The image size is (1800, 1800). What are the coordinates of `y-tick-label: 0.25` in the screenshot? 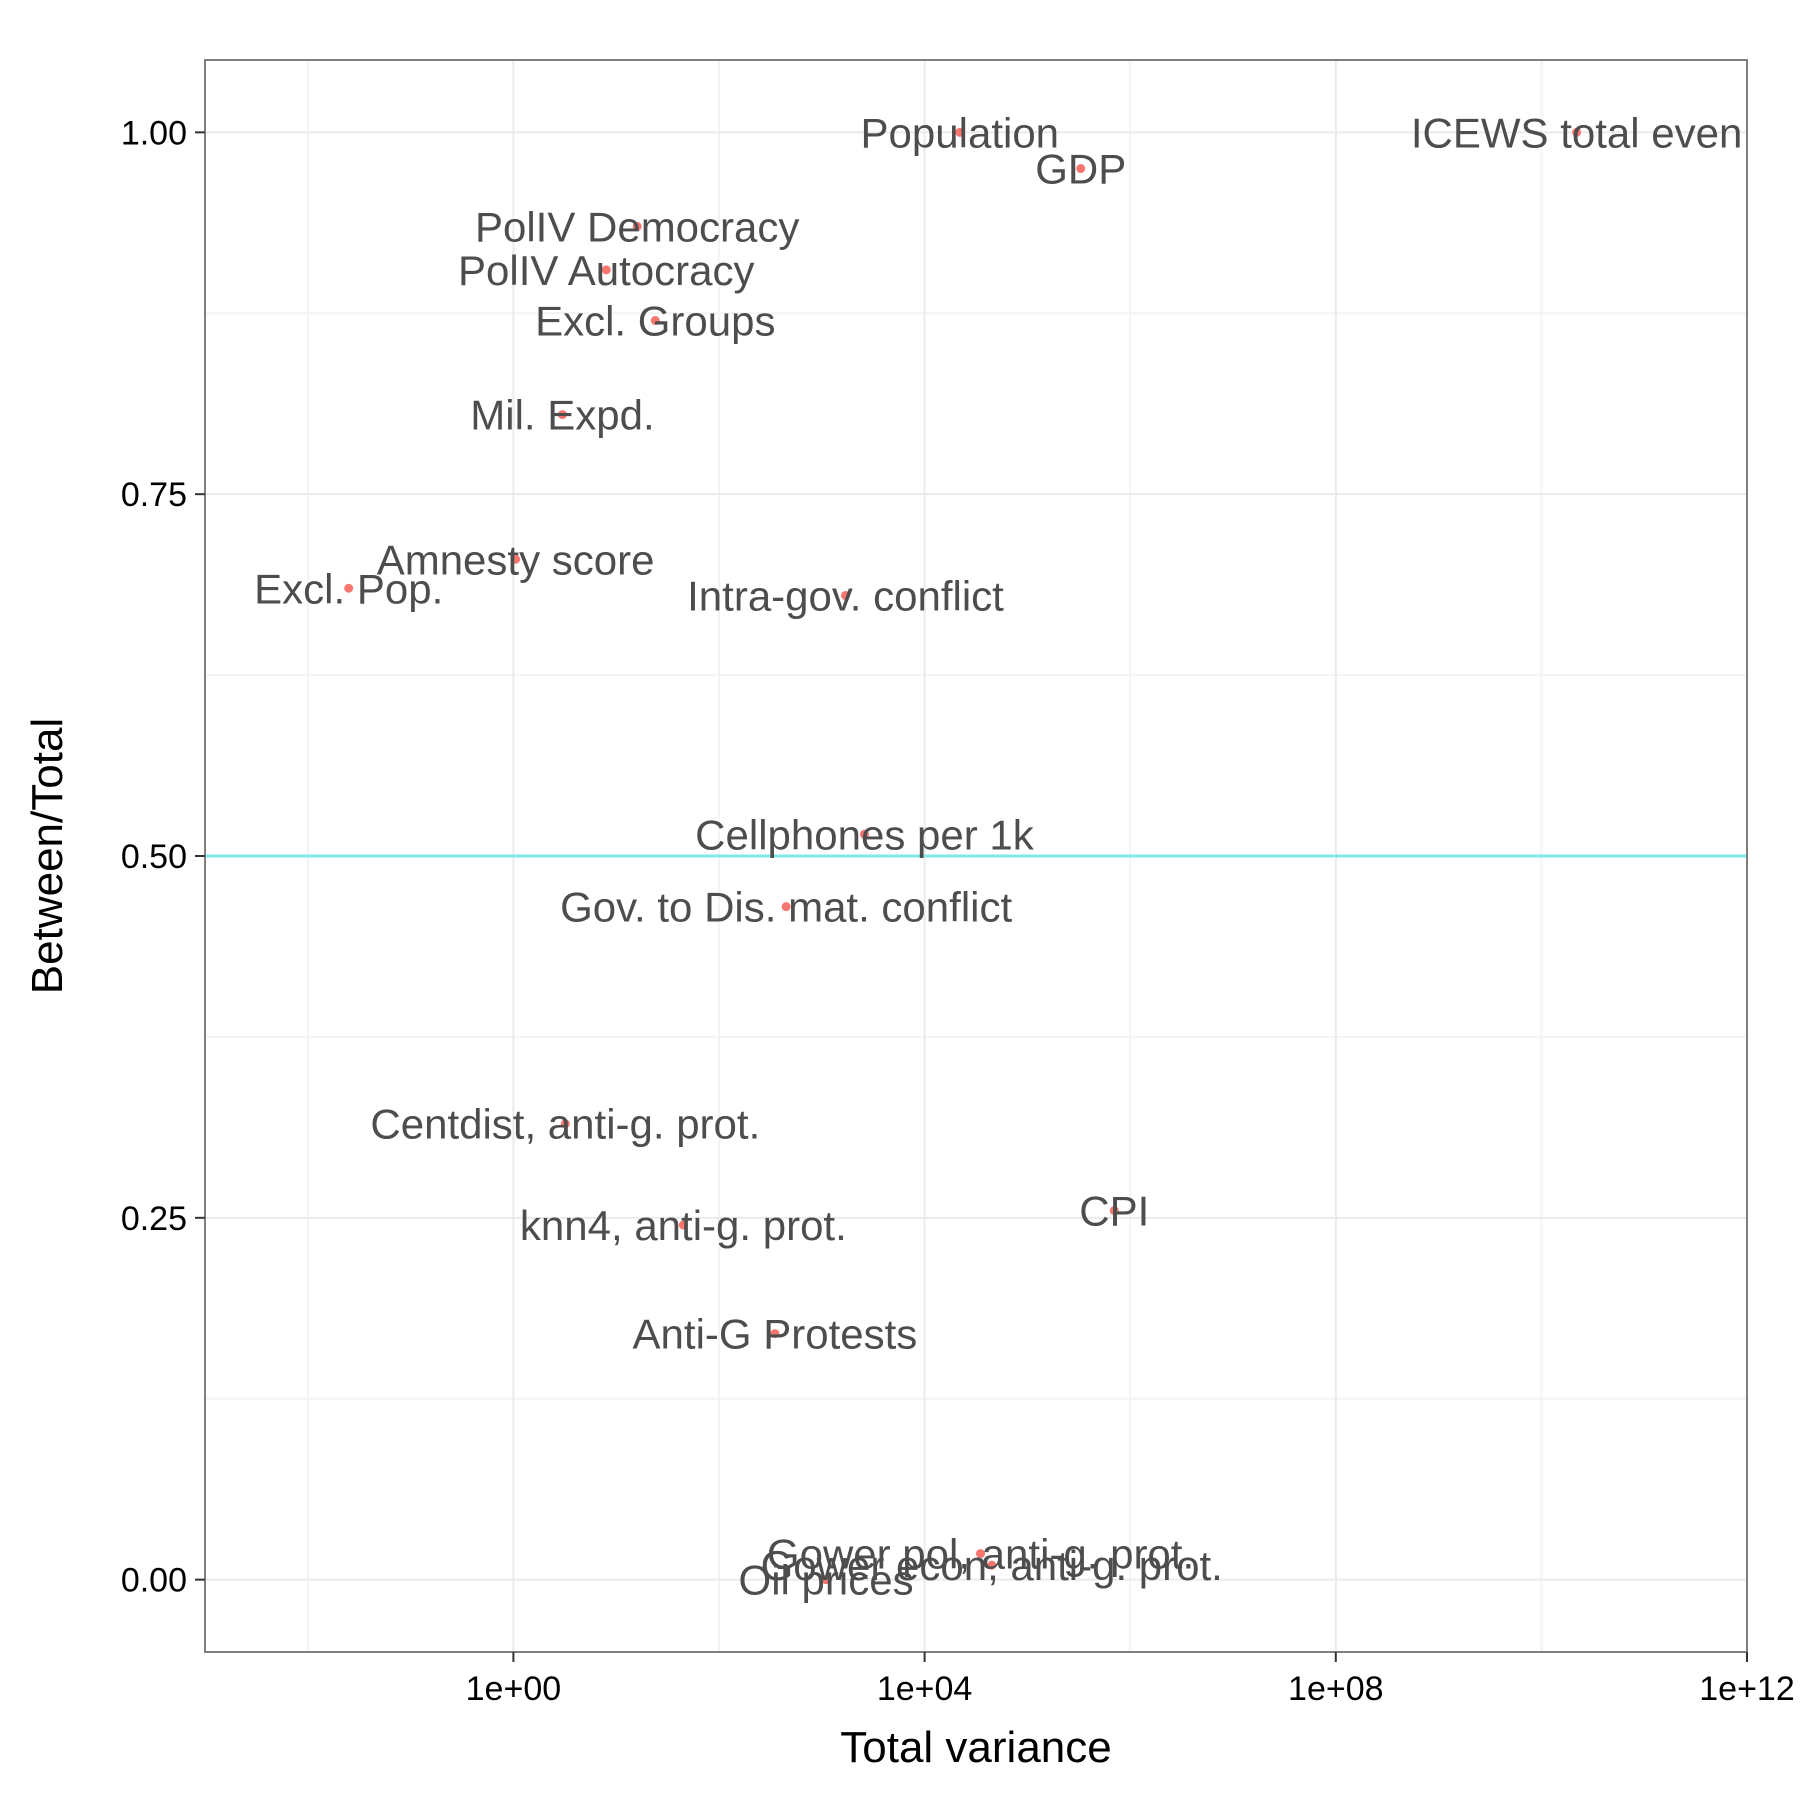 It's located at (154, 1219).